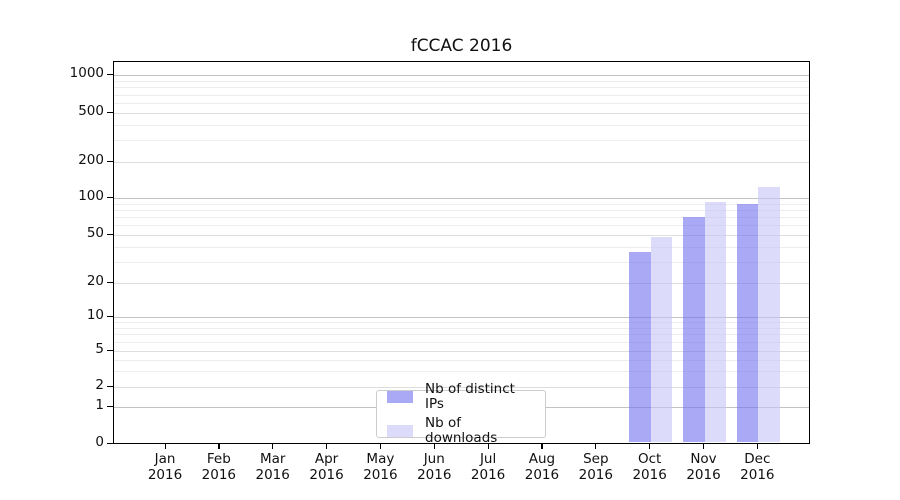  Describe the element at coordinates (86, 73) in the screenshot. I see `y-tick-label: 1000` at that location.